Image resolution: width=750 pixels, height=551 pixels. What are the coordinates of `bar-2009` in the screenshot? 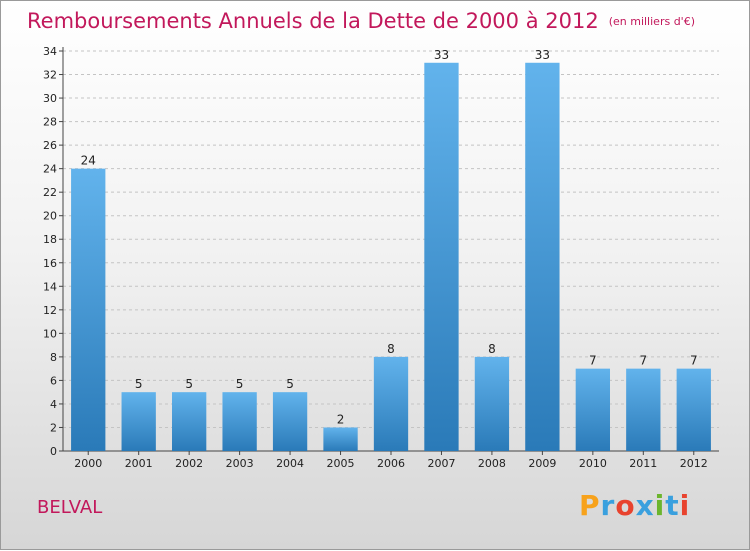 It's located at (542, 256).